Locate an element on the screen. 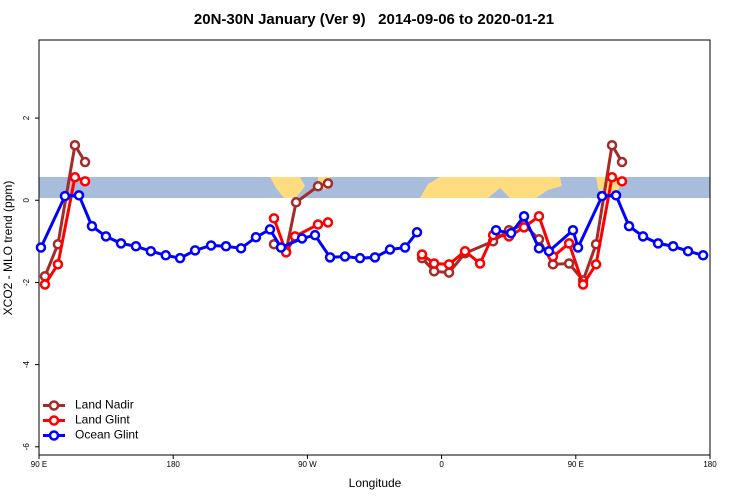  legend-label: Land Glint is located at coordinates (102, 420).